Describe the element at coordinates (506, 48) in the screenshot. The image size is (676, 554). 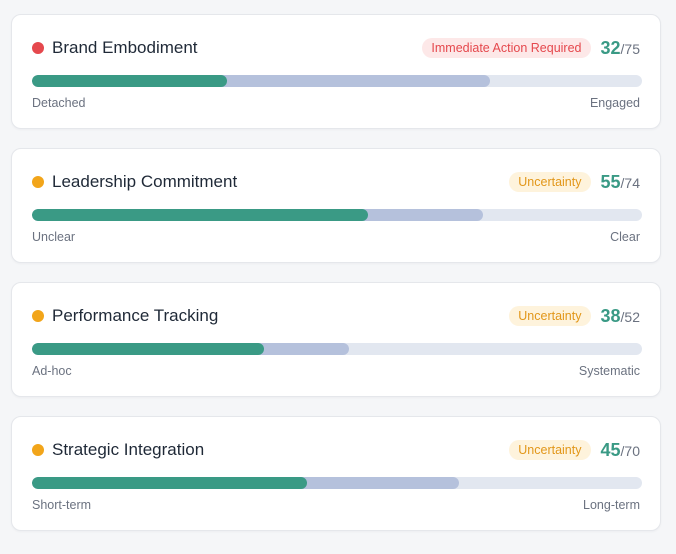
I see `status-badge: Immediate Action Required` at that location.